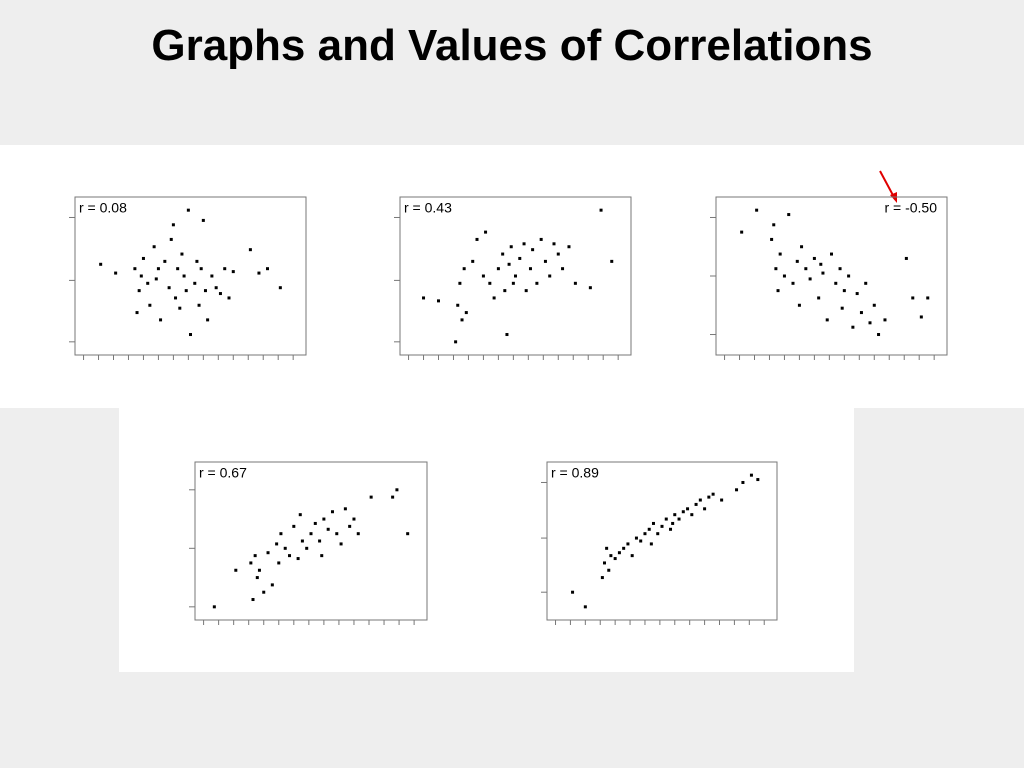 The image size is (1024, 768). Describe the element at coordinates (910, 208) in the screenshot. I see `correlation-label: r = -0.50` at that location.